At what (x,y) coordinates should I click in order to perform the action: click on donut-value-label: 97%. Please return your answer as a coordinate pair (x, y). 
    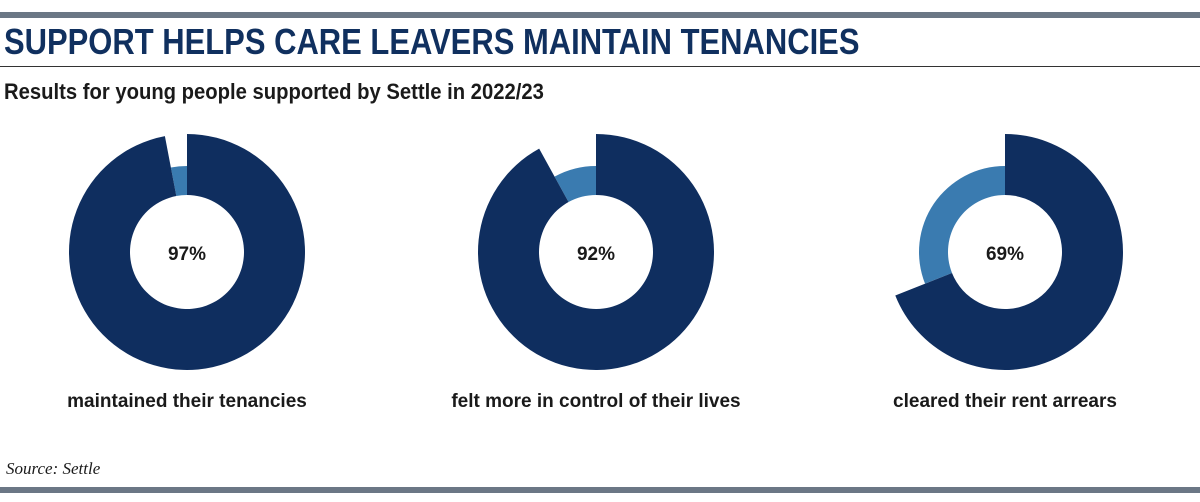
    Looking at the image, I should click on (187, 254).